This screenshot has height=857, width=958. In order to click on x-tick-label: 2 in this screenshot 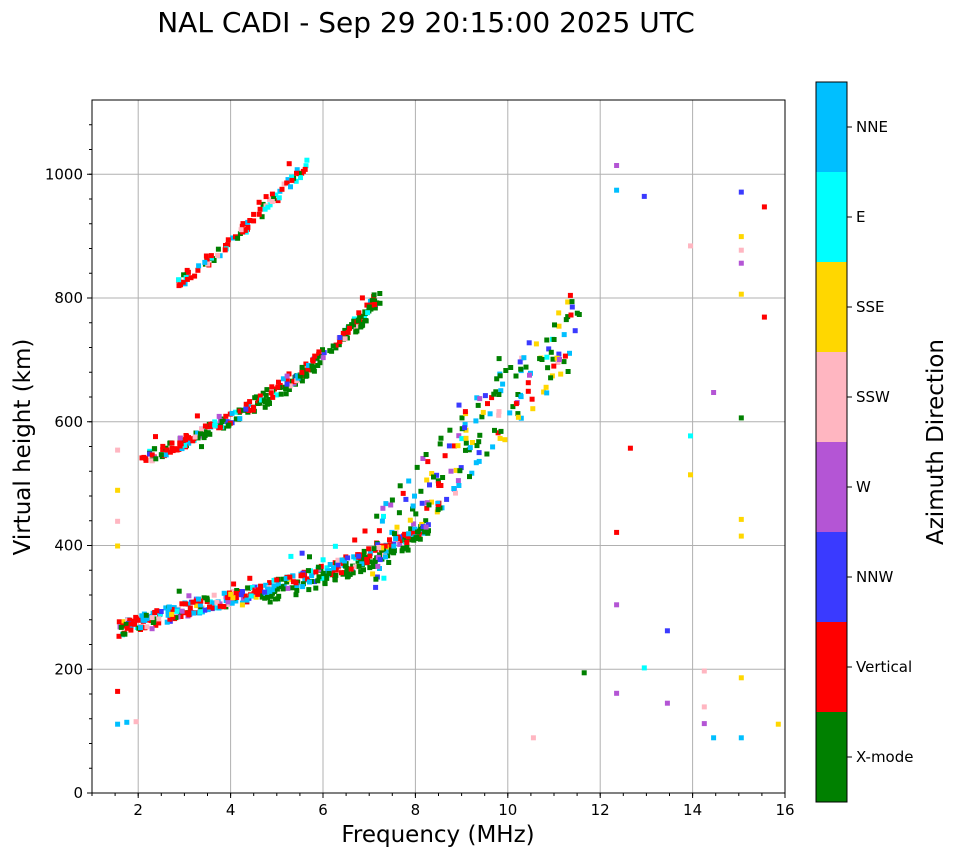, I will do `click(138, 810)`.